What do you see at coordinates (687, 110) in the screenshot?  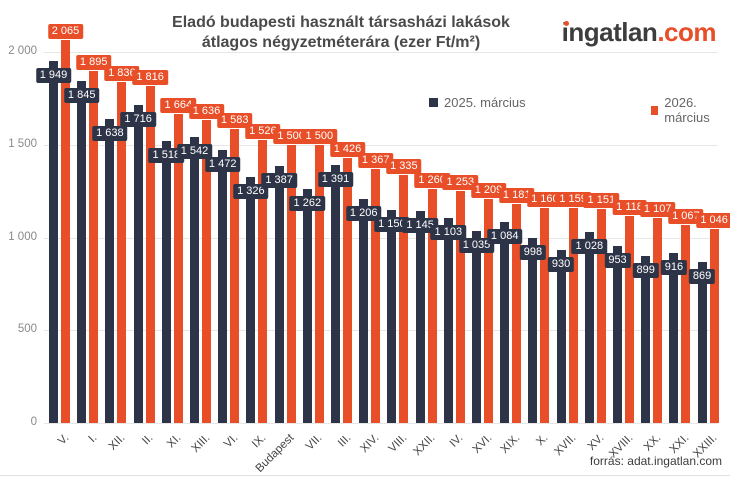 I see `legend-label-2026: 2026. március` at bounding box center [687, 110].